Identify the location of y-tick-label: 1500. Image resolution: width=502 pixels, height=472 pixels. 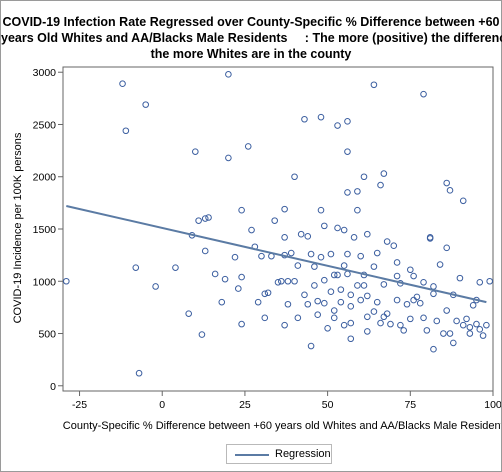
(45, 230).